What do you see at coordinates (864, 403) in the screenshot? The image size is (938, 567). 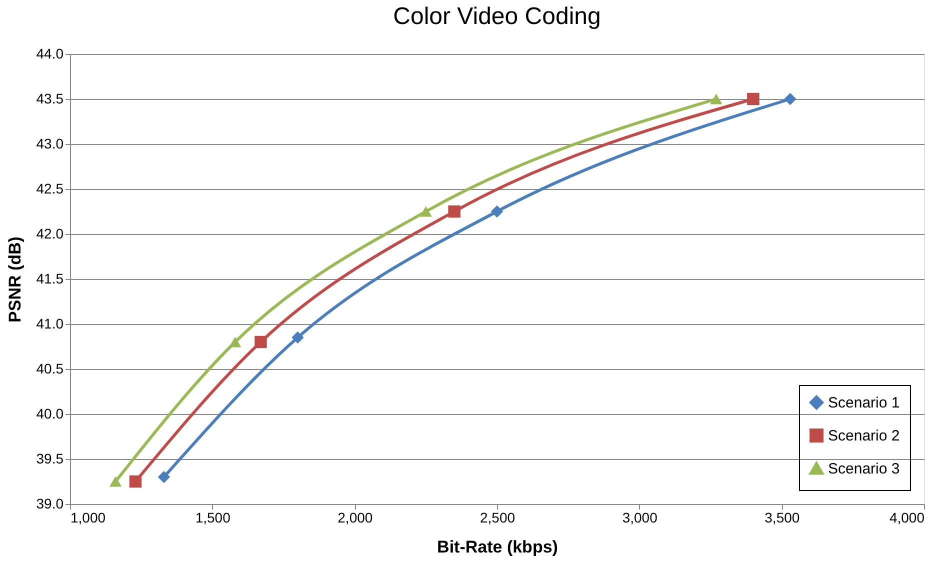 I see `legend-label: Scenario 1` at bounding box center [864, 403].